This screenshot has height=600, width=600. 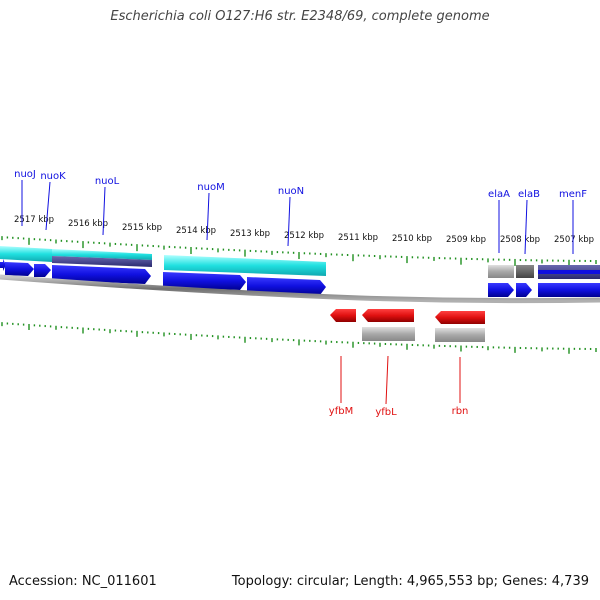 I want to click on gene-label-nuoN: nuoN, so click(x=291, y=191).